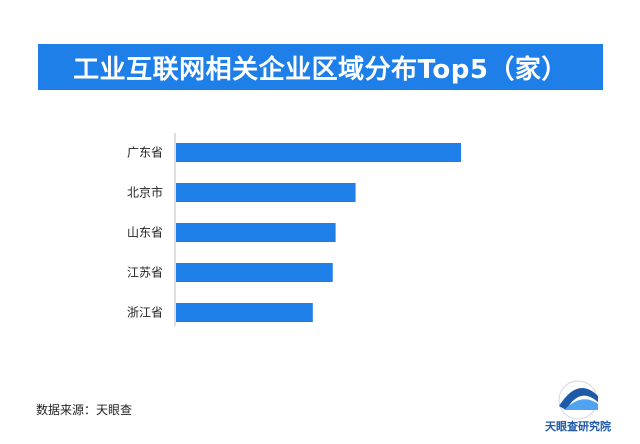 The image size is (640, 444). I want to click on category-label-3: 山东省, so click(145, 233).